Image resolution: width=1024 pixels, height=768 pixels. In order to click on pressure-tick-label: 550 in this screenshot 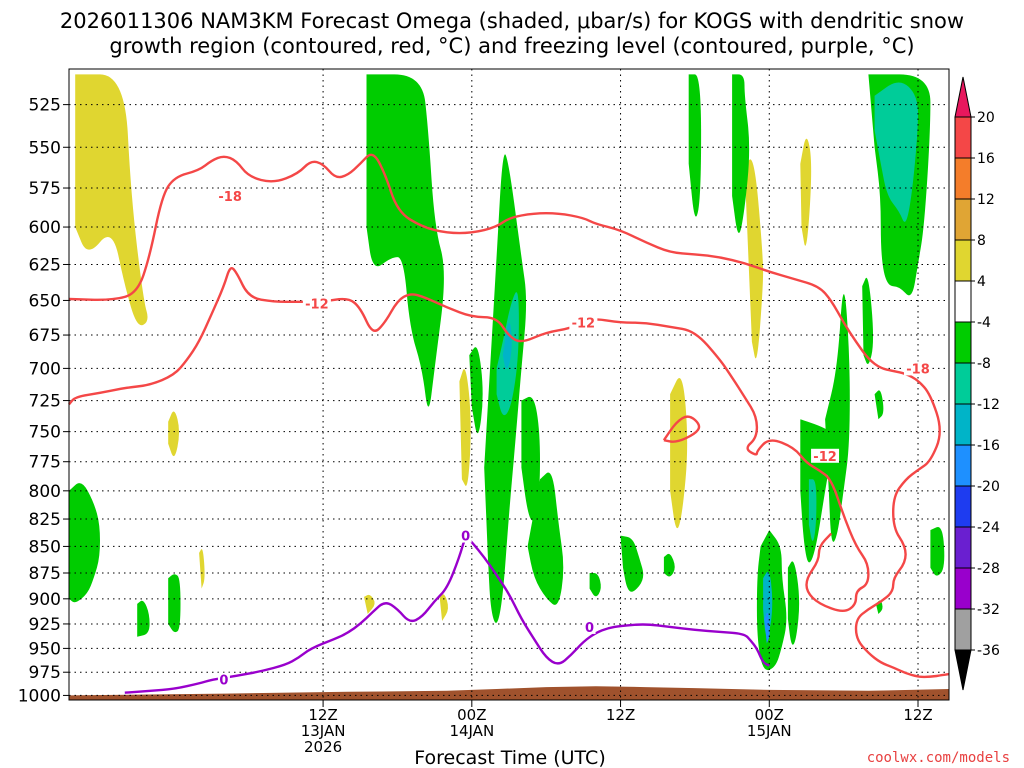, I will do `click(45, 148)`.